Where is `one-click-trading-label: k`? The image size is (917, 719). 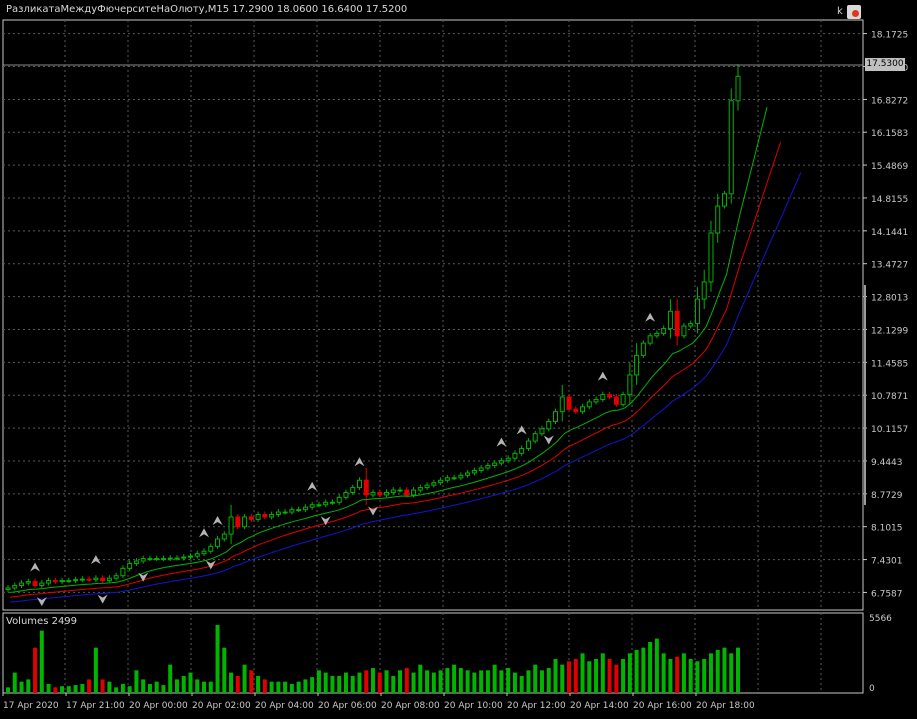
one-click-trading-label: k is located at coordinates (840, 11).